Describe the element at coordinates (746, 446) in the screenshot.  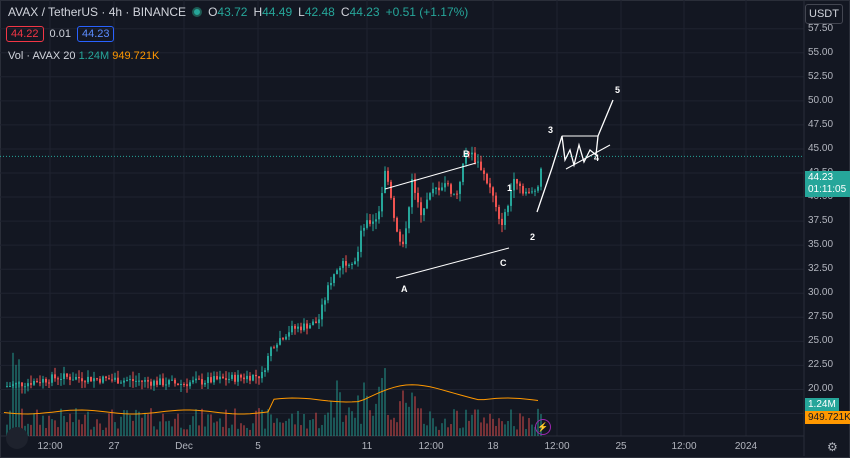
I see `time-tick-label: 2024` at that location.